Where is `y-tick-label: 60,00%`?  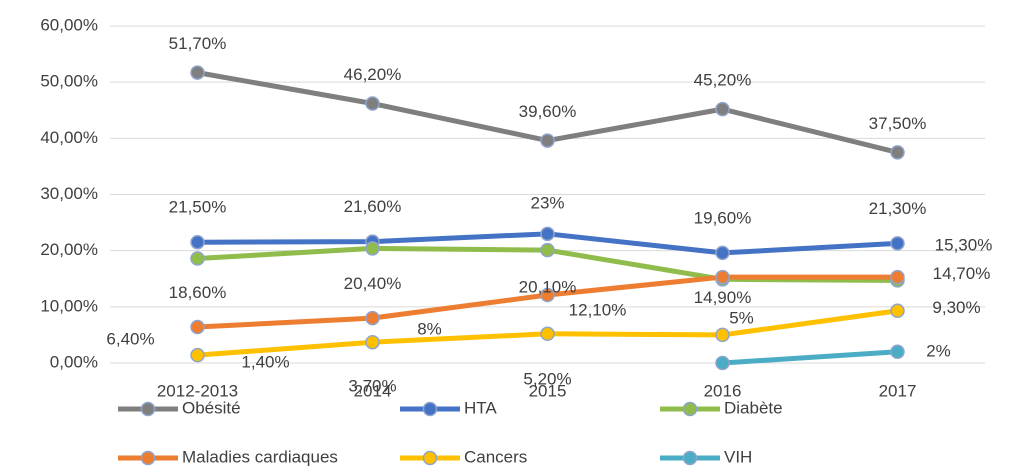
y-tick-label: 60,00% is located at coordinates (69, 24).